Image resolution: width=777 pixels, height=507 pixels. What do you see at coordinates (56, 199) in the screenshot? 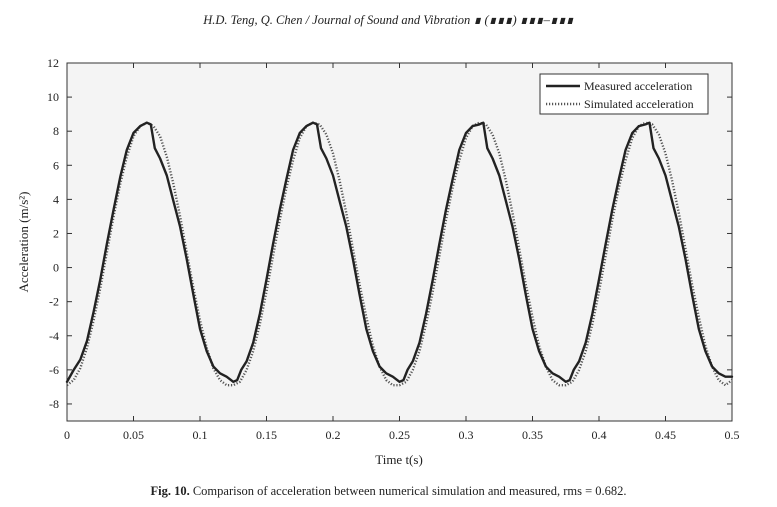
I see `y-tick-label: 4` at bounding box center [56, 199].